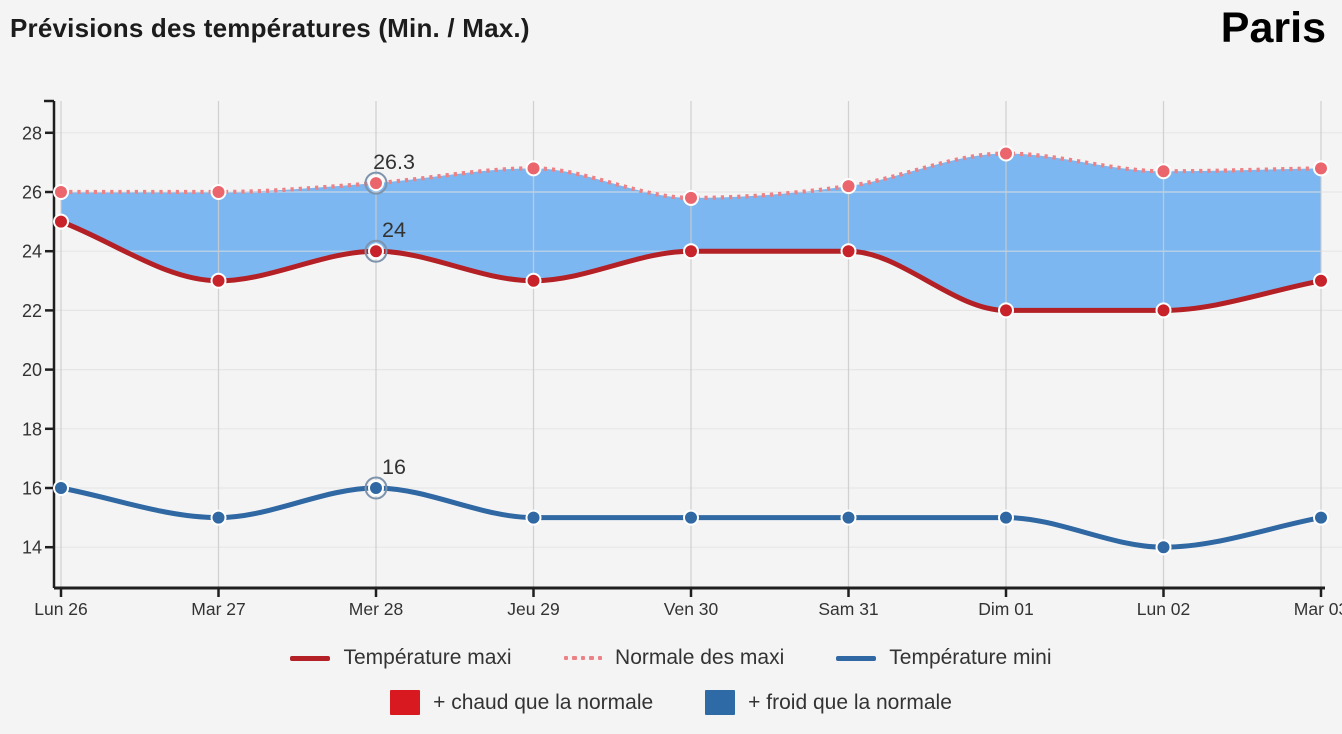 This screenshot has width=1342, height=734. What do you see at coordinates (310, 658) in the screenshot?
I see `temp-rature-maxi-swatch` at bounding box center [310, 658].